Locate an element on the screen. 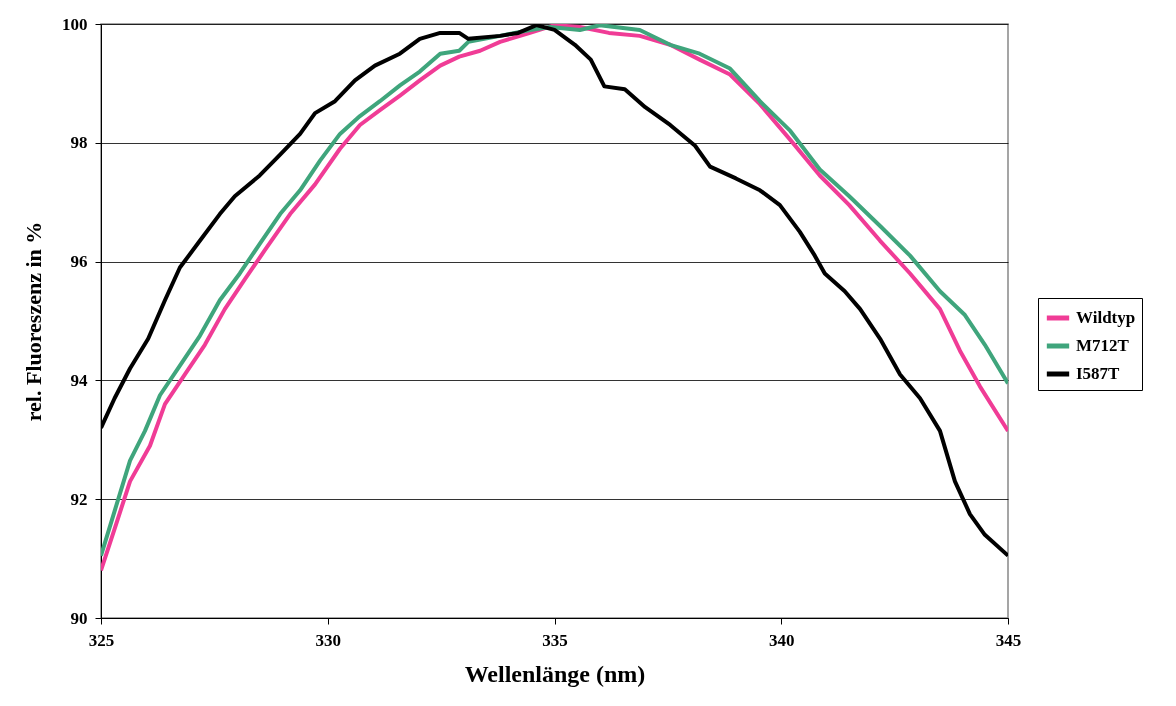 The image size is (1176, 706). y-tick-label: 92 is located at coordinates (79, 499).